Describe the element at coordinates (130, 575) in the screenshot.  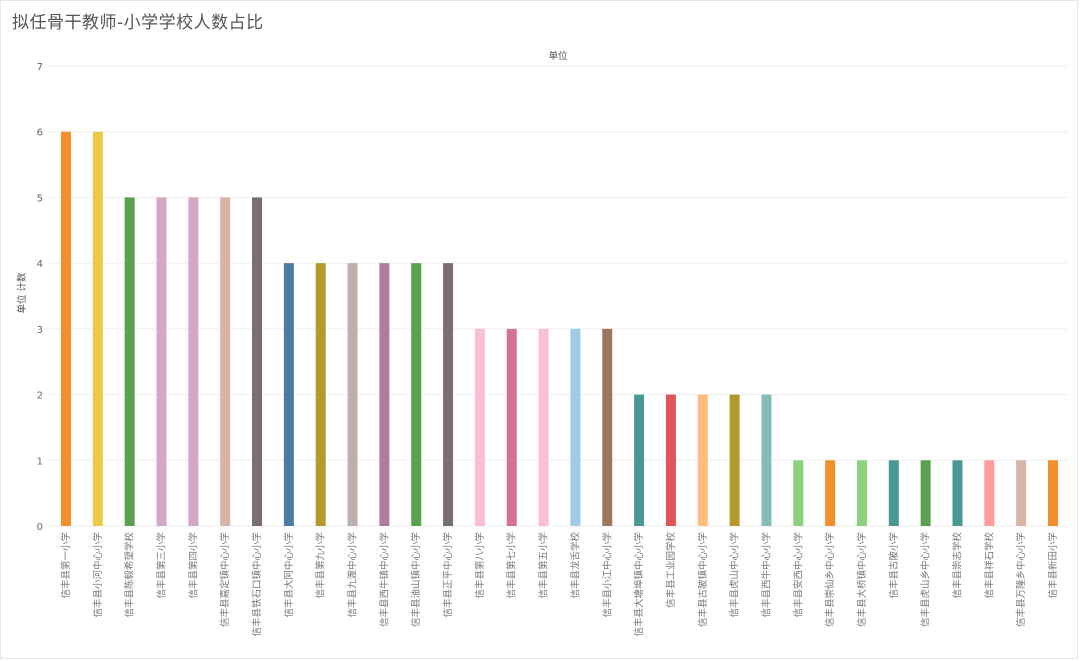
I see `x-tick-label: 信丰县陈毅希望学校` at that location.